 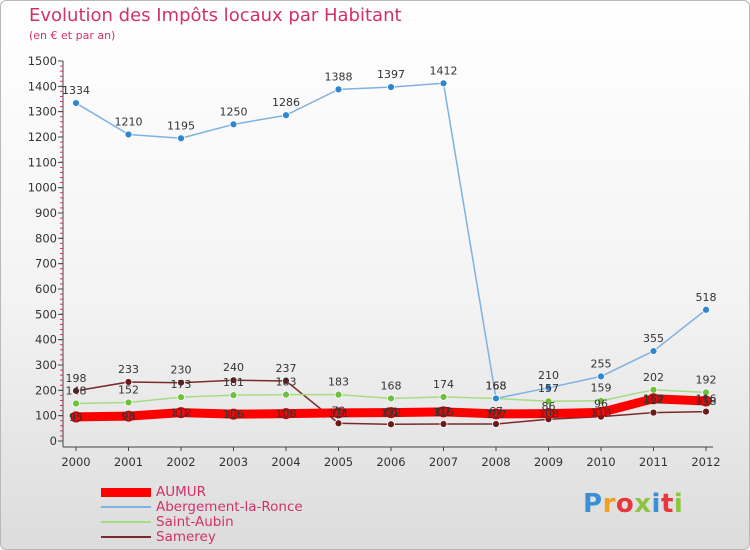 What do you see at coordinates (76, 391) in the screenshot?
I see `data-label: 148` at bounding box center [76, 391].